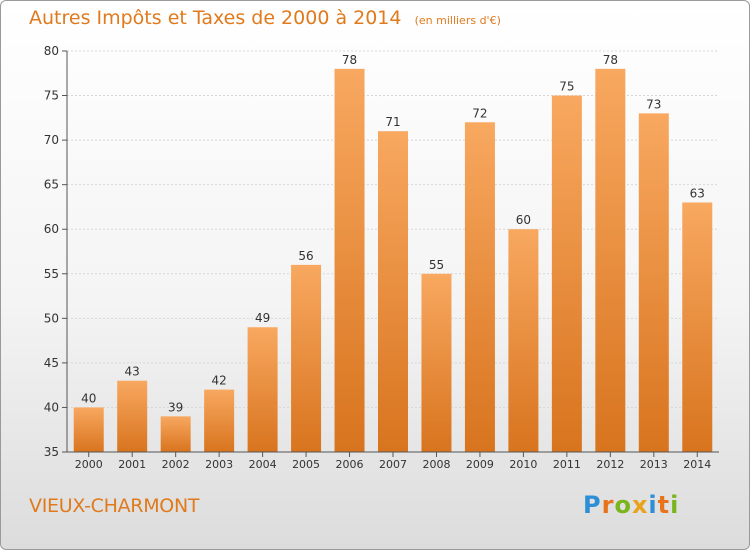 The height and width of the screenshot is (550, 750). I want to click on data-label: 43, so click(132, 372).